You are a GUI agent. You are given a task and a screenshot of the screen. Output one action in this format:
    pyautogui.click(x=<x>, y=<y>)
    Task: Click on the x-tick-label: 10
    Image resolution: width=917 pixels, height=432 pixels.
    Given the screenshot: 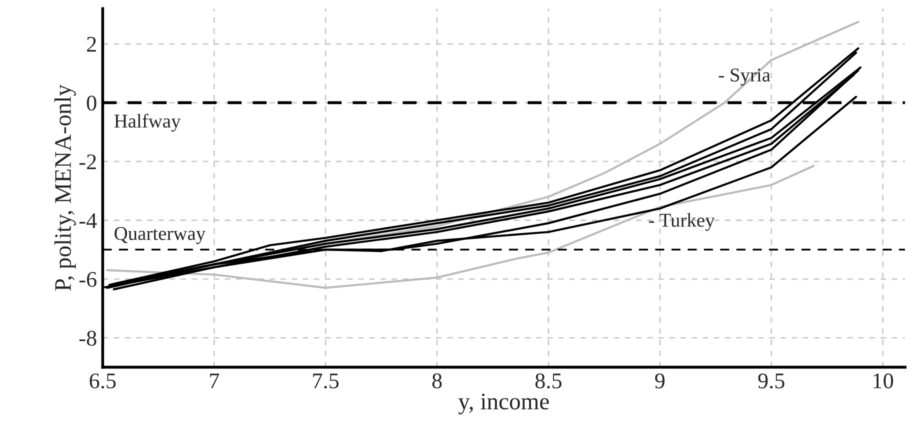 What is the action you would take?
    pyautogui.click(x=884, y=380)
    